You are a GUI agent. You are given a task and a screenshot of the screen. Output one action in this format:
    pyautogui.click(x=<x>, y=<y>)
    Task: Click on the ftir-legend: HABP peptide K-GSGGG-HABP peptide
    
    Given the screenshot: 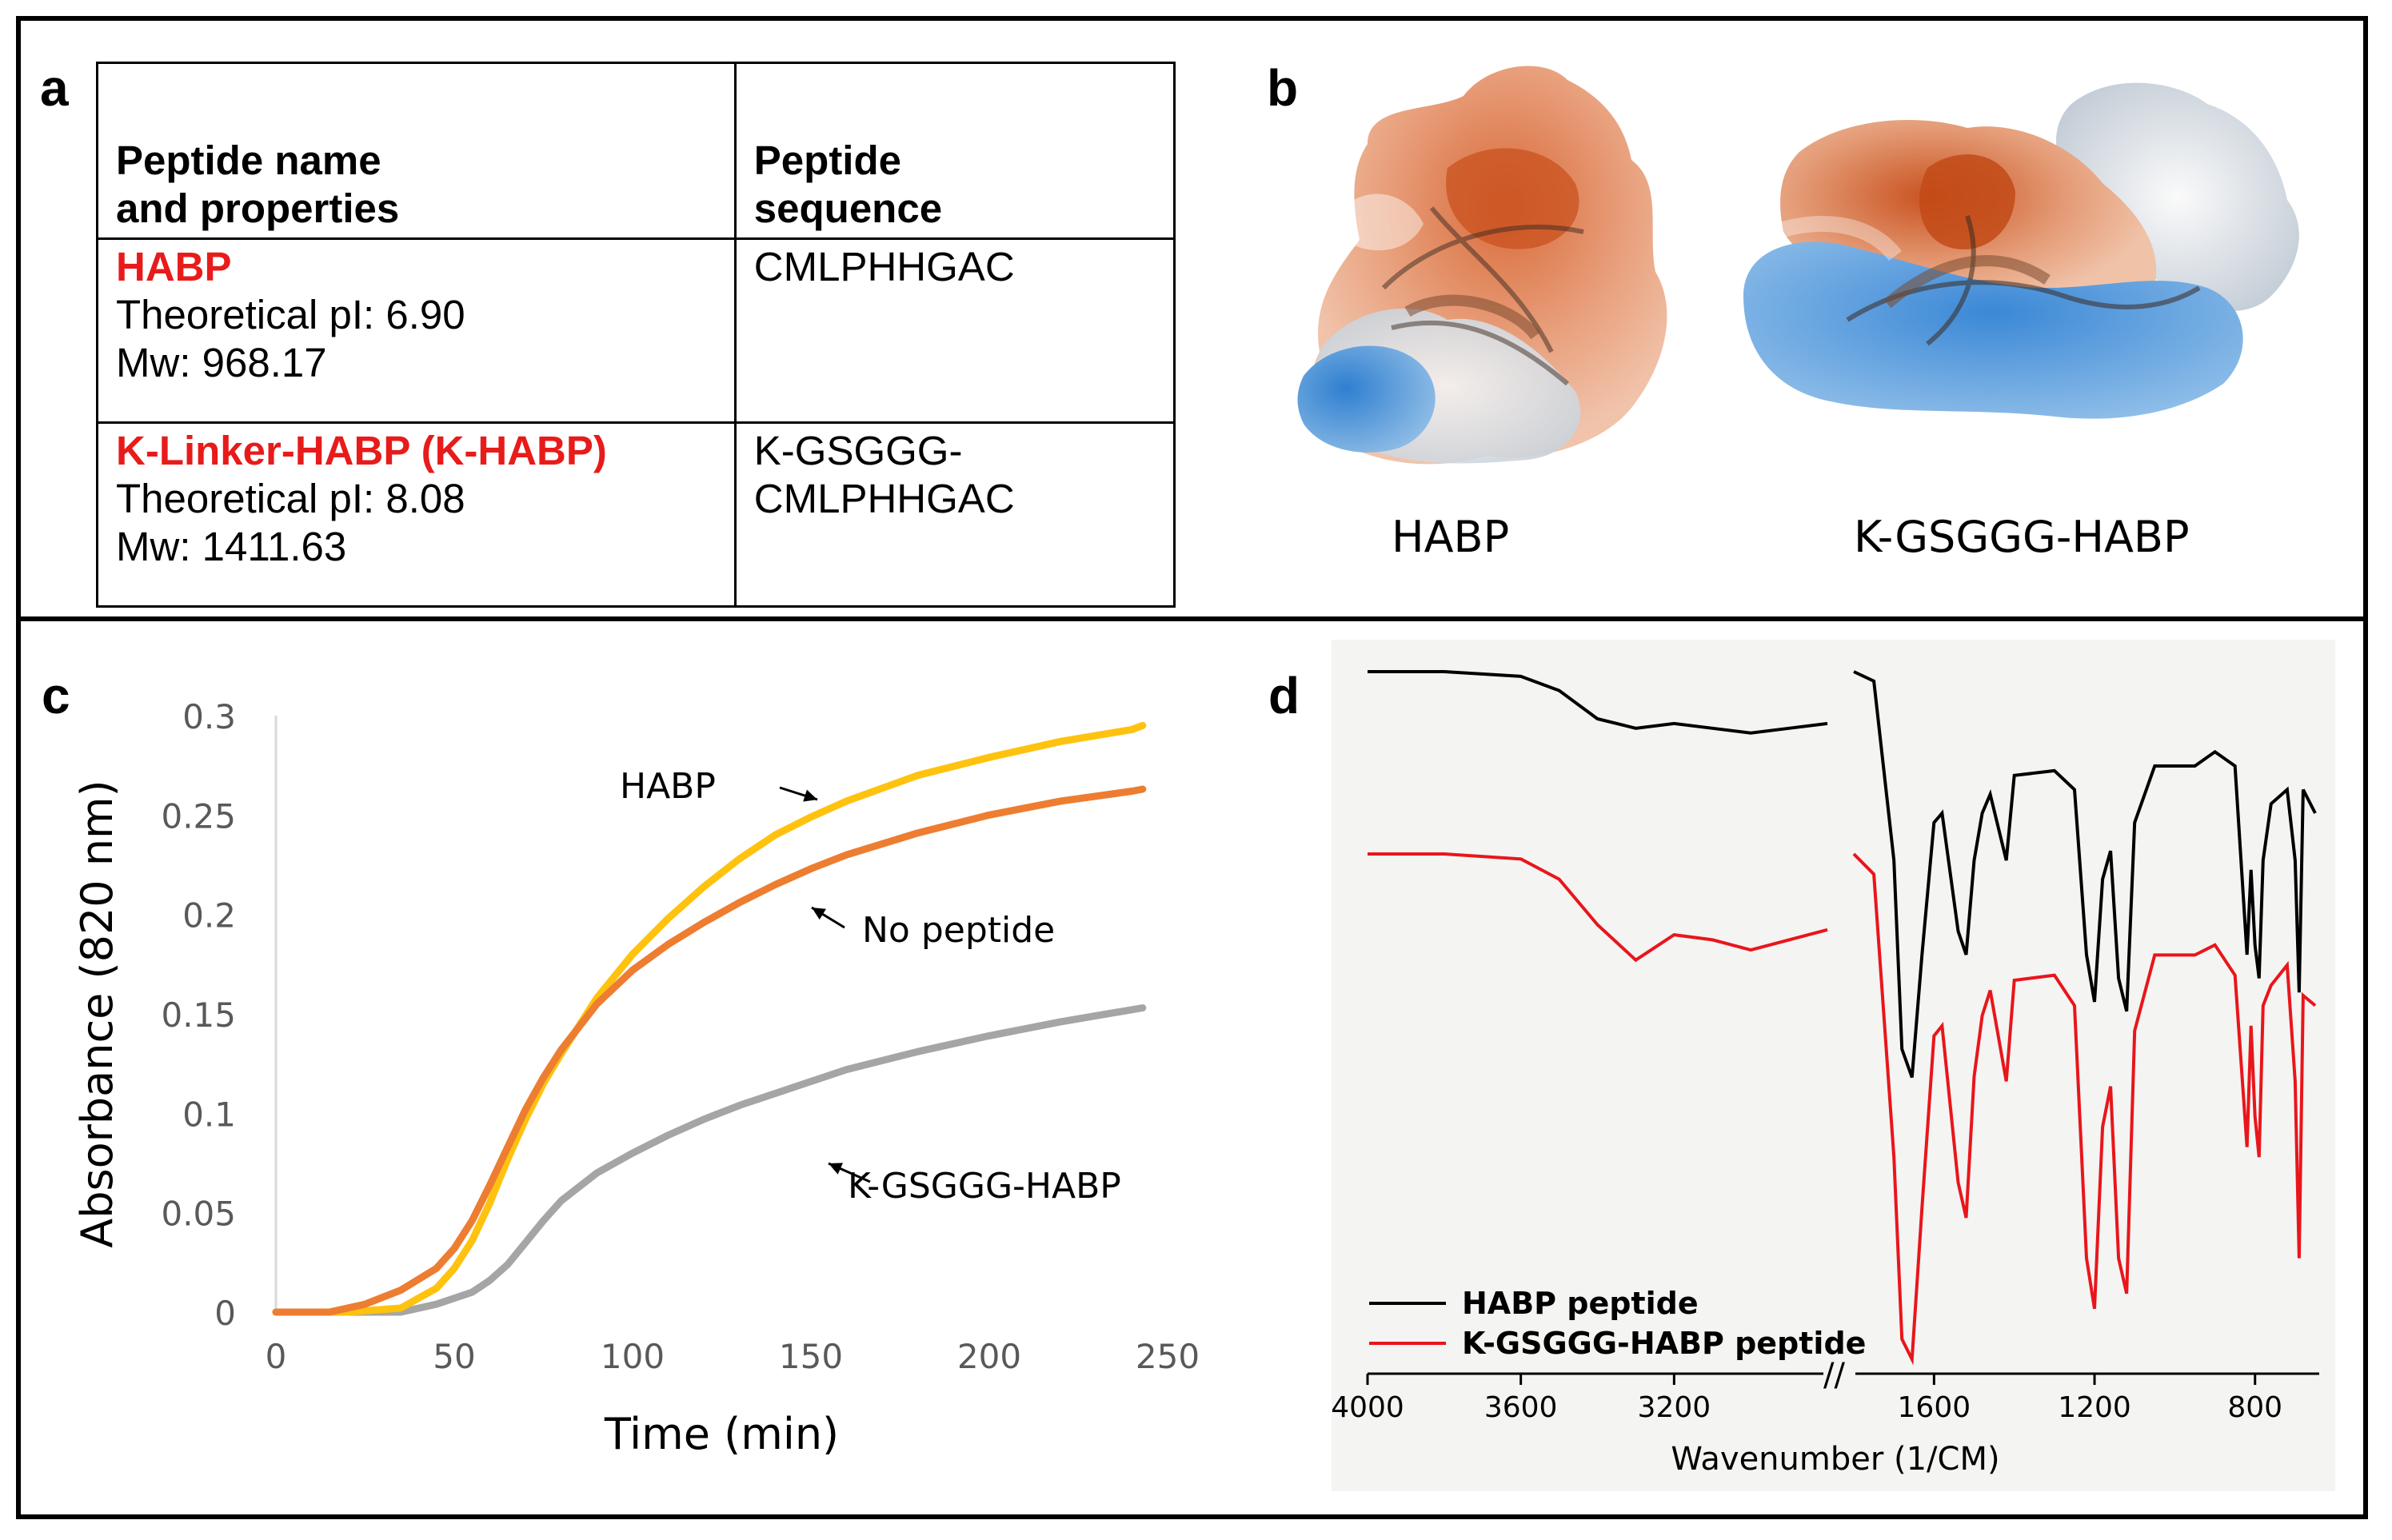 What is the action you would take?
    pyautogui.click(x=1617, y=1323)
    